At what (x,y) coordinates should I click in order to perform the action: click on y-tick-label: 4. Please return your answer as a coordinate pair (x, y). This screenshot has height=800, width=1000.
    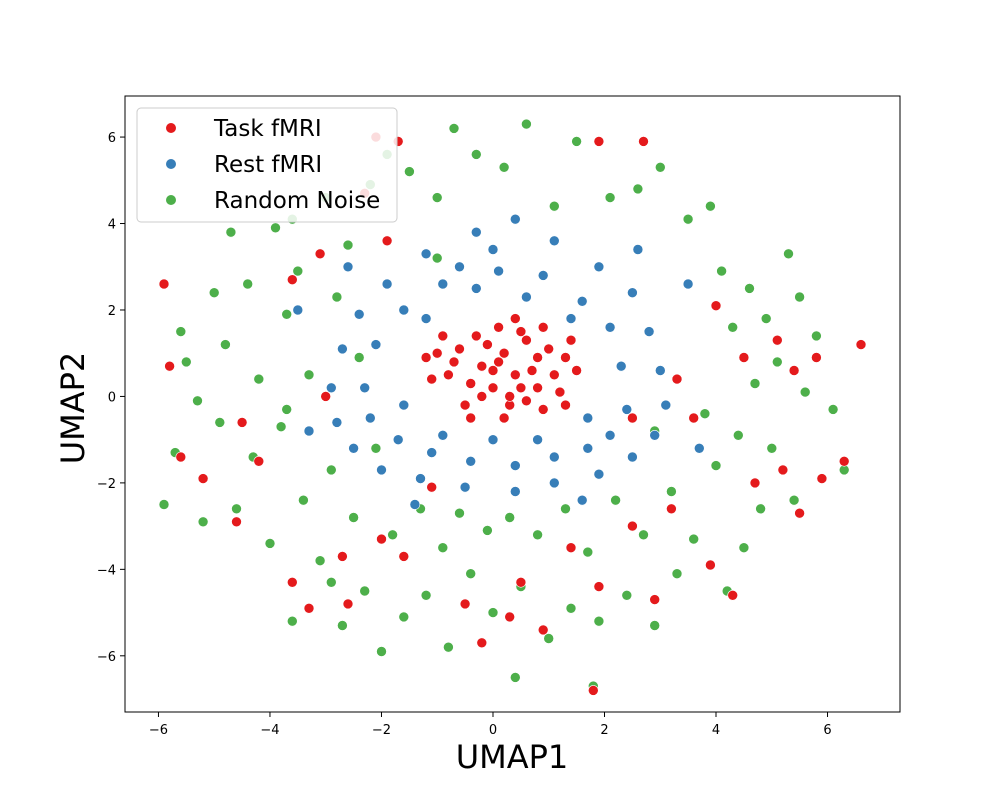
    Looking at the image, I should click on (112, 225).